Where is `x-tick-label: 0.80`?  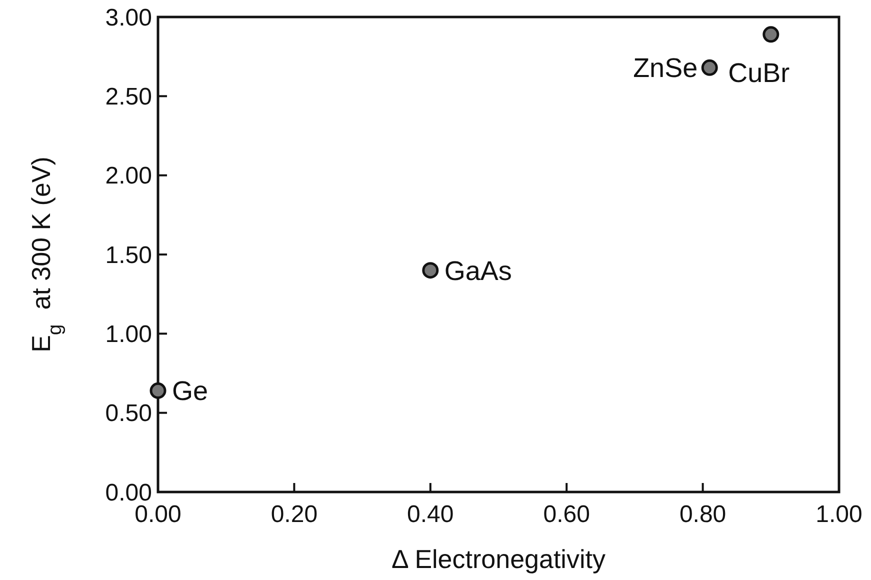
x-tick-label: 0.80 is located at coordinates (702, 514).